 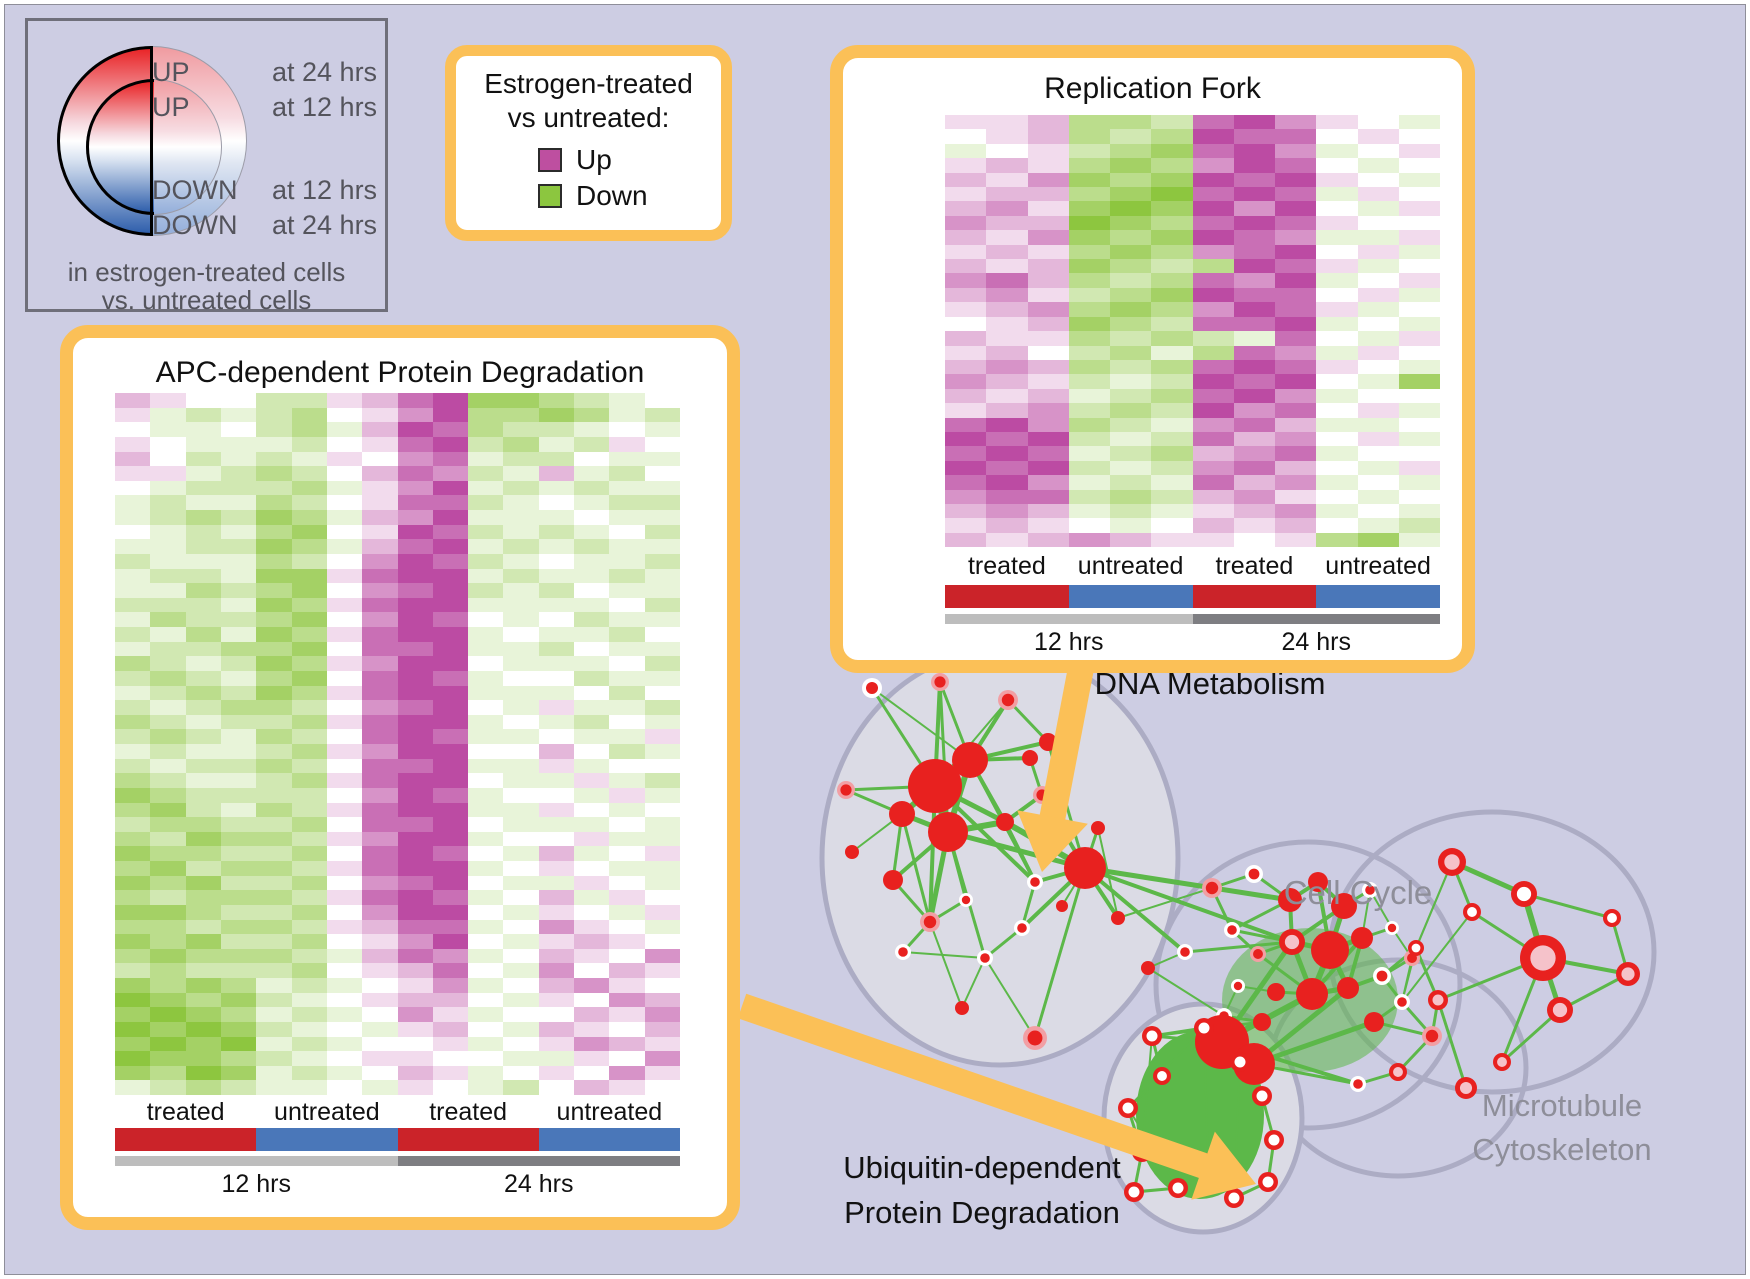 I want to click on apc-group-untreated-24: untreated, so click(x=609, y=1112).